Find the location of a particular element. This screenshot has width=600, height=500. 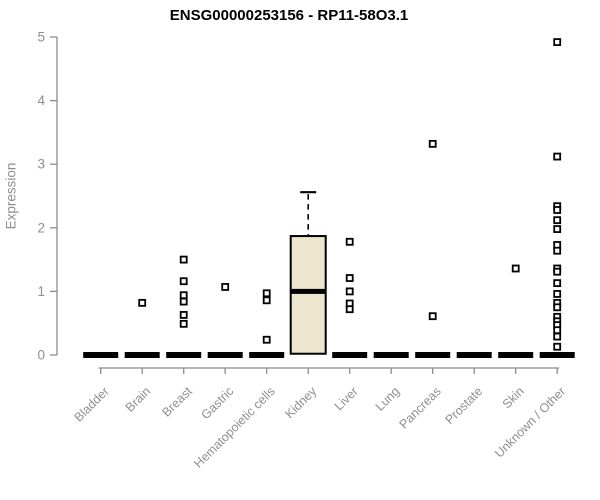

x-category-label: Unknown / Other is located at coordinates (530, 422).